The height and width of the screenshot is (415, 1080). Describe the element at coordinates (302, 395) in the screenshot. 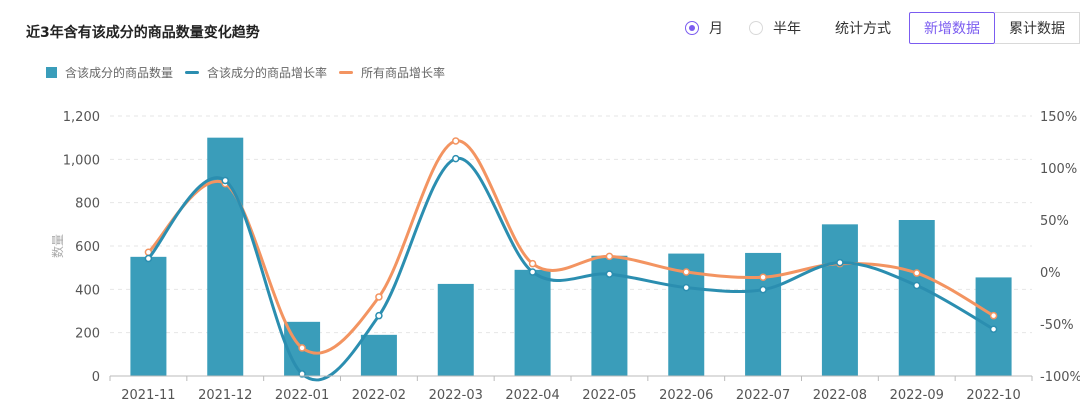

I see `x-tick-label: 2022-01` at that location.